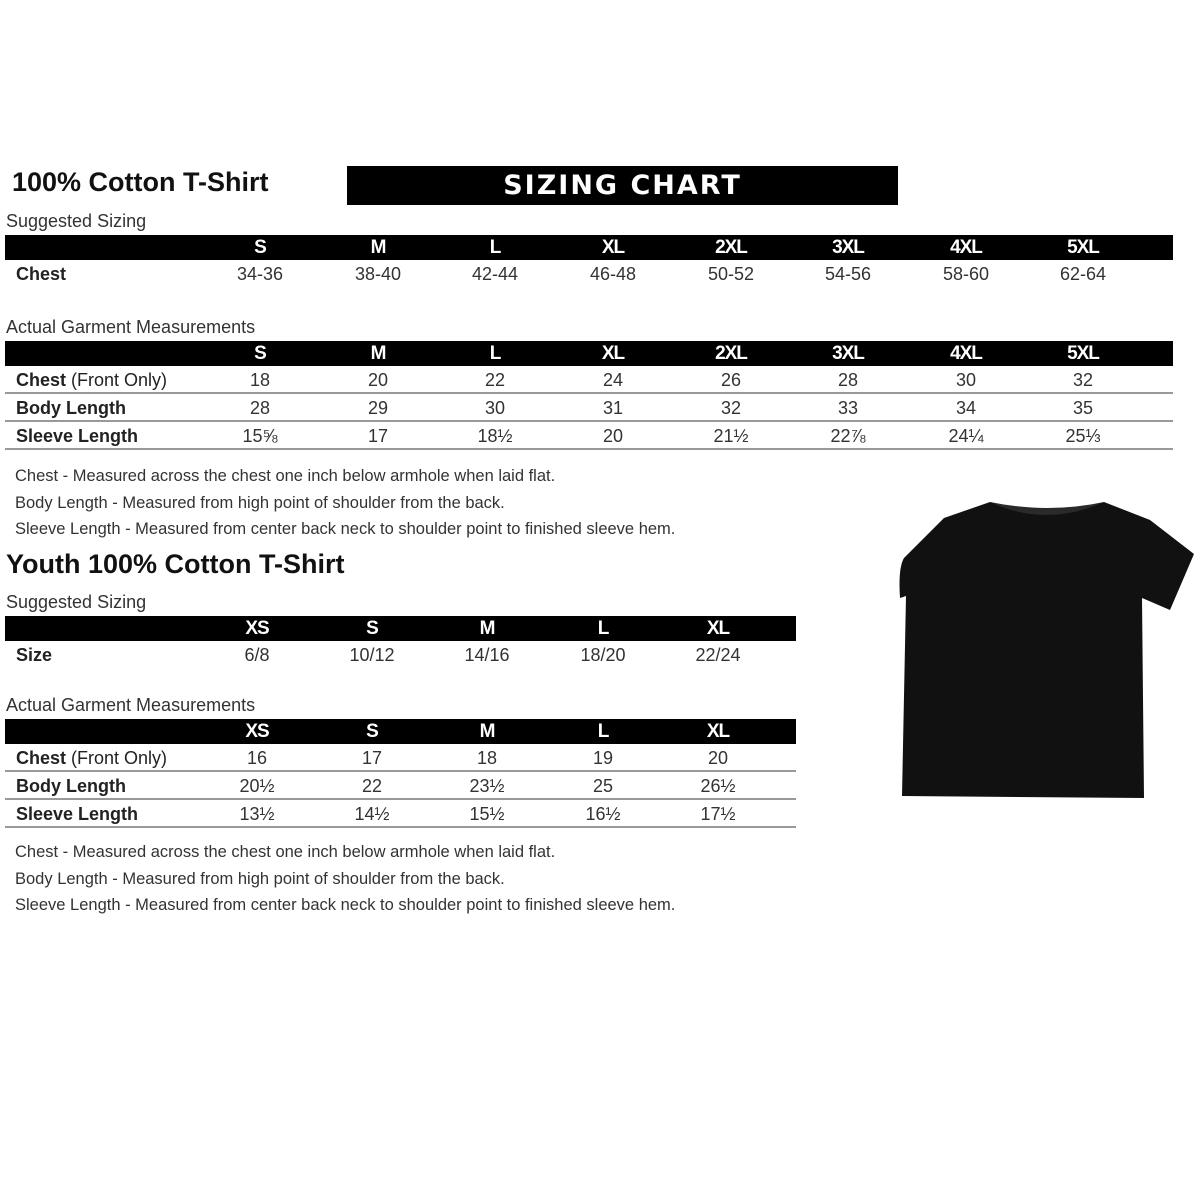 Image resolution: width=1200 pixels, height=1200 pixels. I want to click on size-header-2xl: 2XL, so click(731, 247).